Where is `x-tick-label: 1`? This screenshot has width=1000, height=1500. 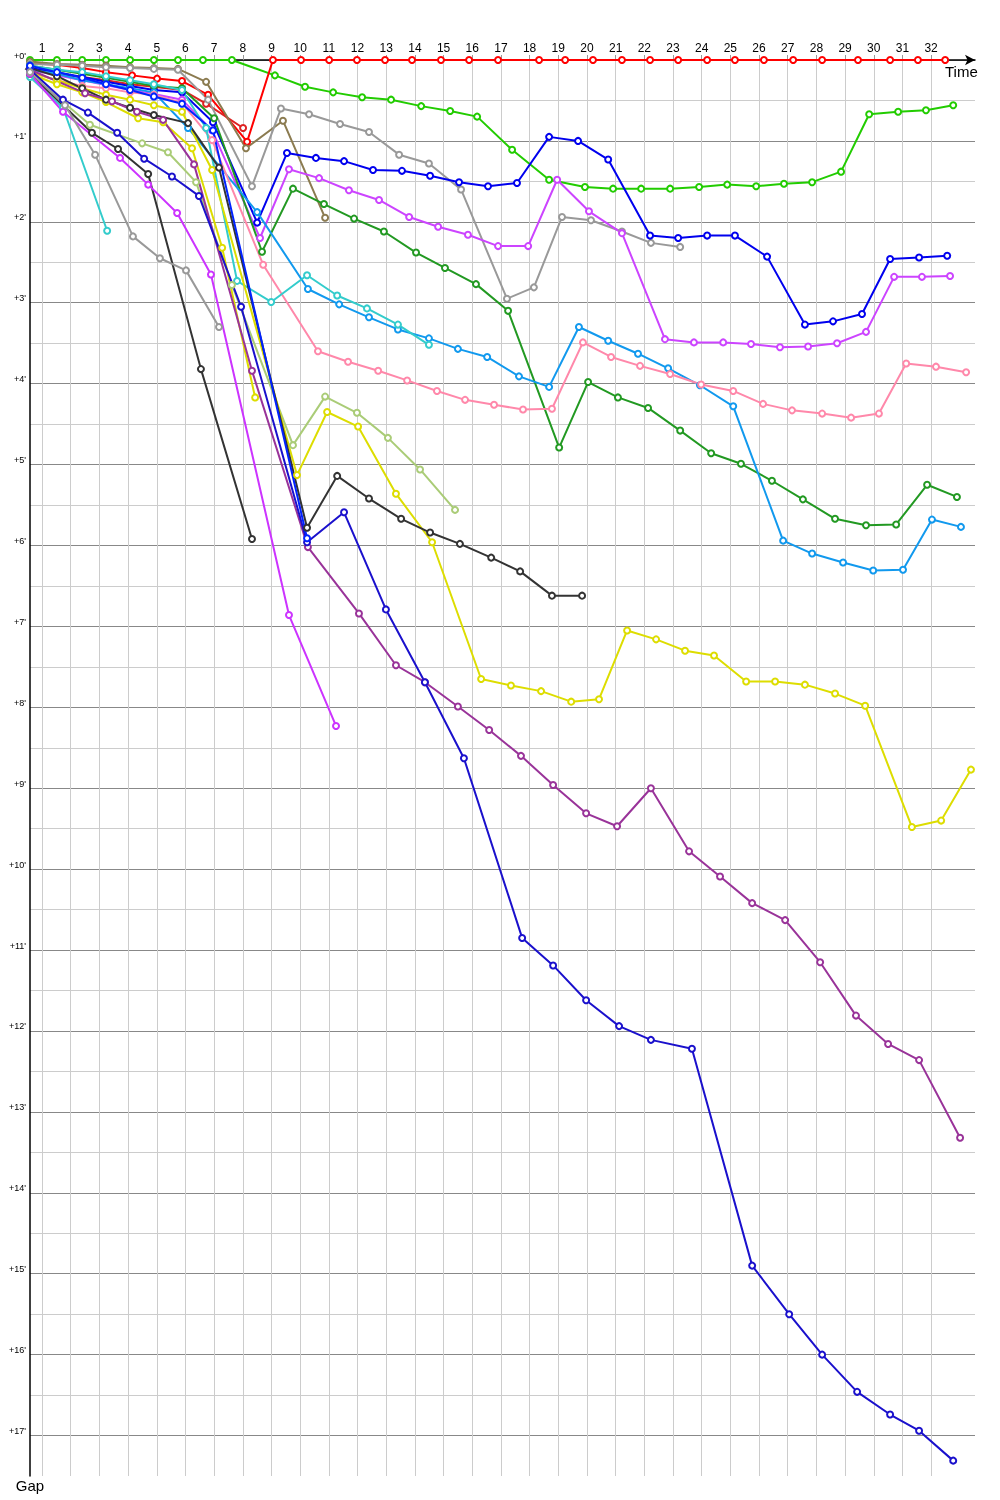 x-tick-label: 1 is located at coordinates (42, 48).